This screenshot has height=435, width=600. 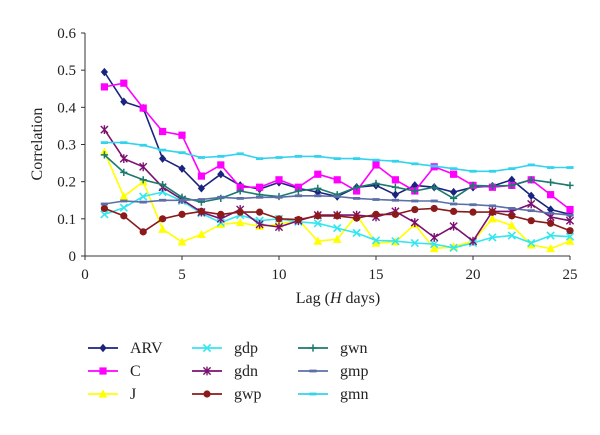 What do you see at coordinates (248, 394) in the screenshot?
I see `legend-label-gwp: gwp` at bounding box center [248, 394].